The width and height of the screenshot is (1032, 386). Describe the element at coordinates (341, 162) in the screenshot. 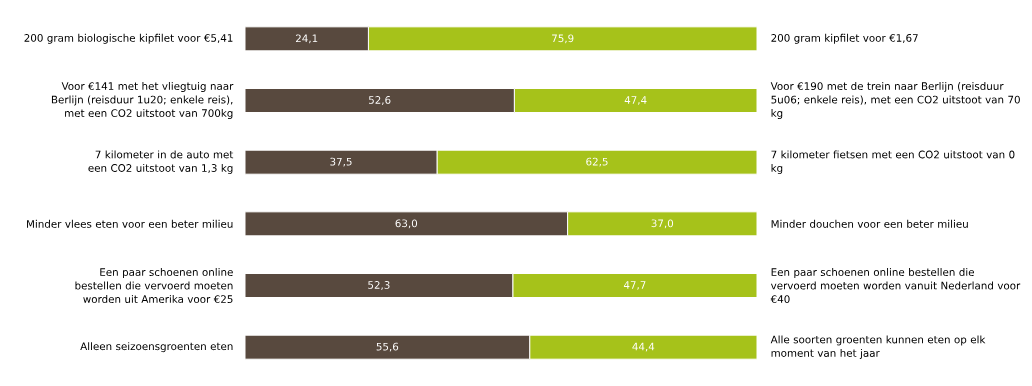

I see `data-label: 37,5` at that location.